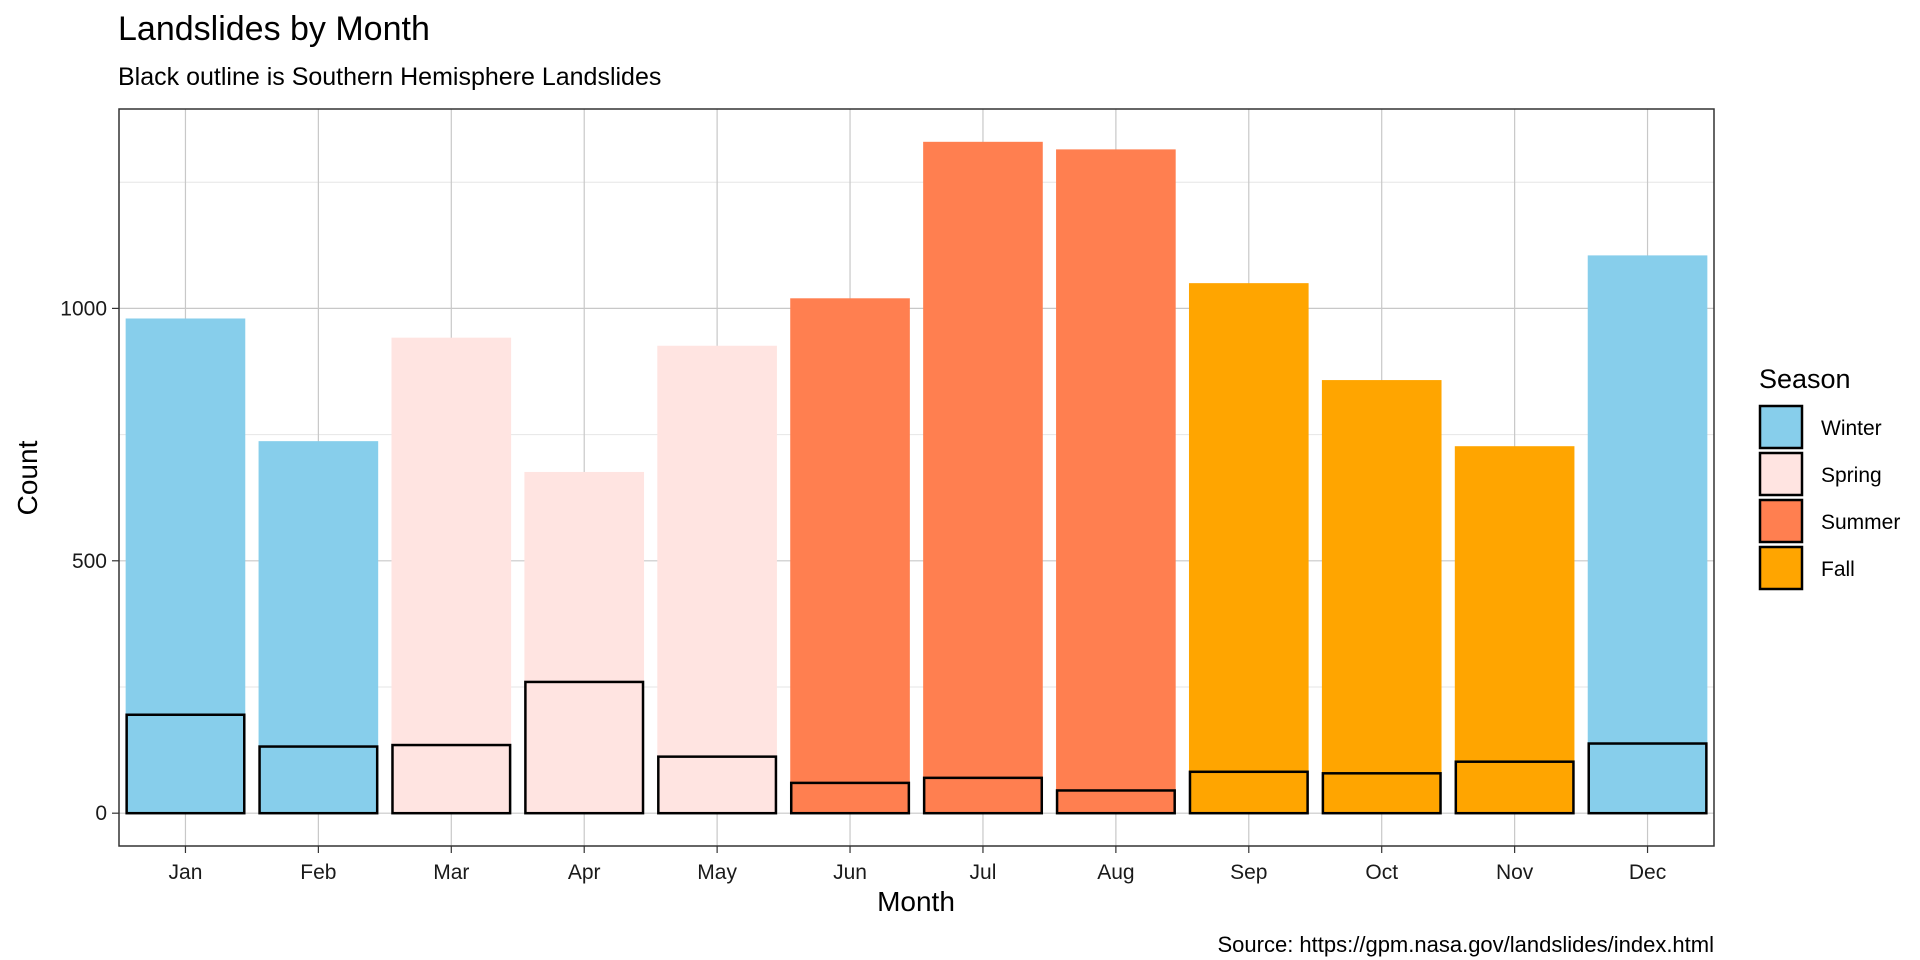 This screenshot has height=960, width=1920. I want to click on x-tick-label-oct: Oct, so click(1381, 872).